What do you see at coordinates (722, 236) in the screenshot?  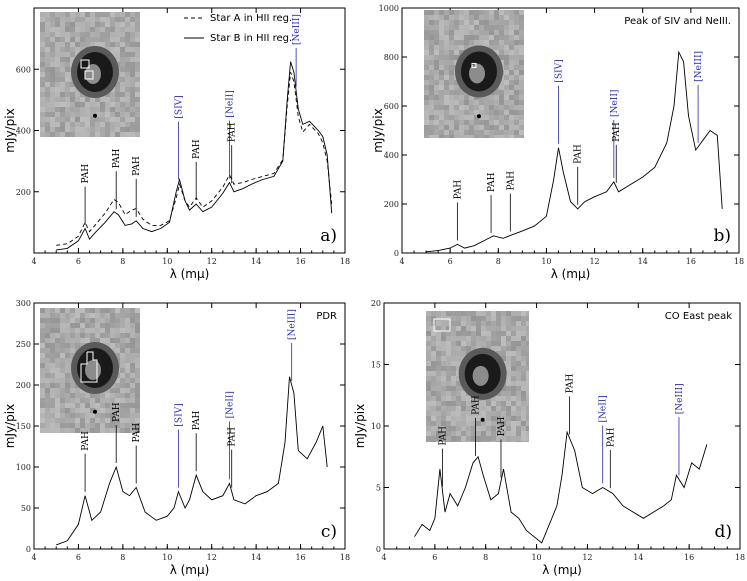 I see `panel-label: b)` at bounding box center [722, 236].